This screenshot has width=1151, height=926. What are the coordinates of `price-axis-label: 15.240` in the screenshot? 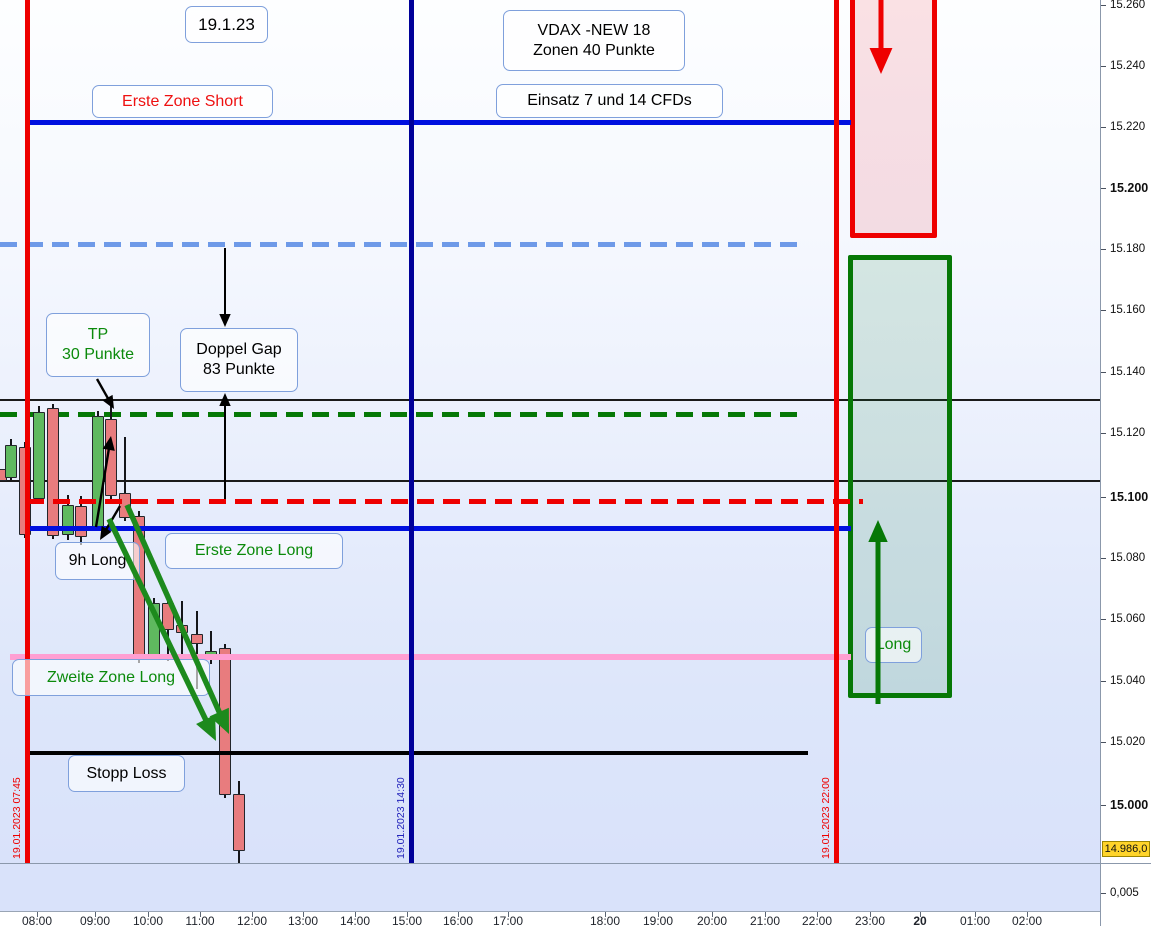 It's located at (1128, 66).